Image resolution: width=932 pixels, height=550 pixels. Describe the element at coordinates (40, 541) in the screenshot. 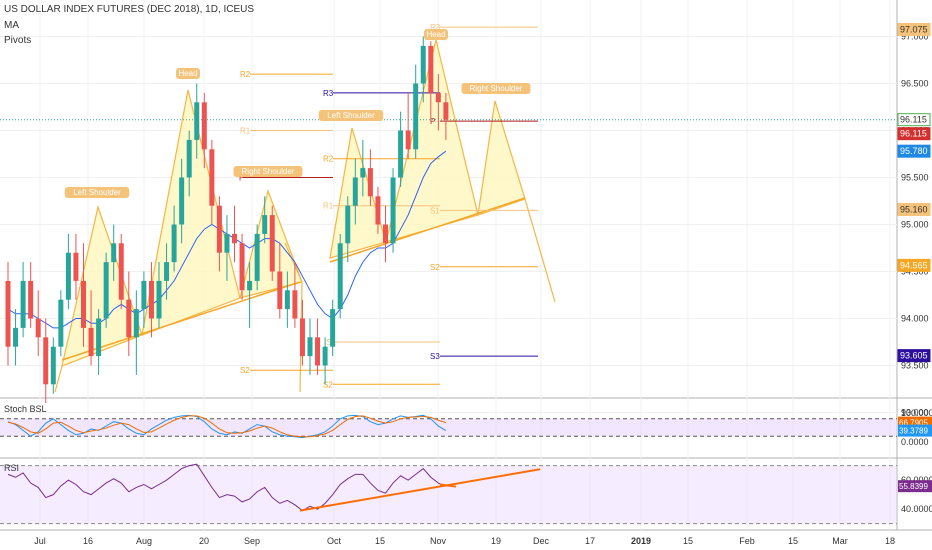

I see `x-tick-label: Jul` at that location.